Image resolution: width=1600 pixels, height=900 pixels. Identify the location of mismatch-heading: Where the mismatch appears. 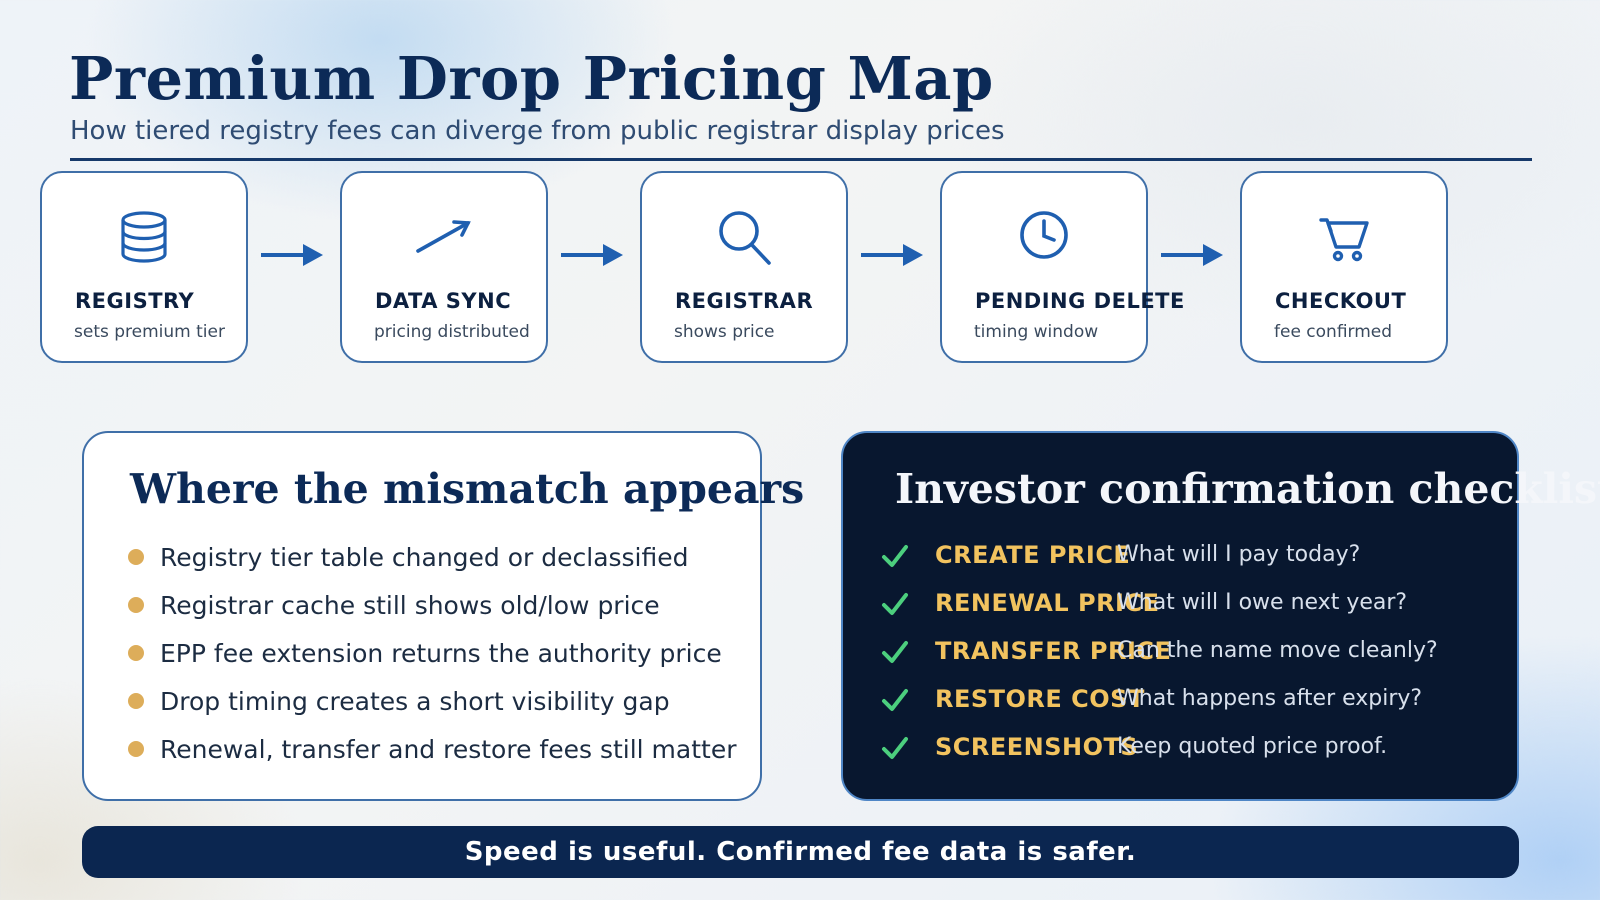
(467, 489).